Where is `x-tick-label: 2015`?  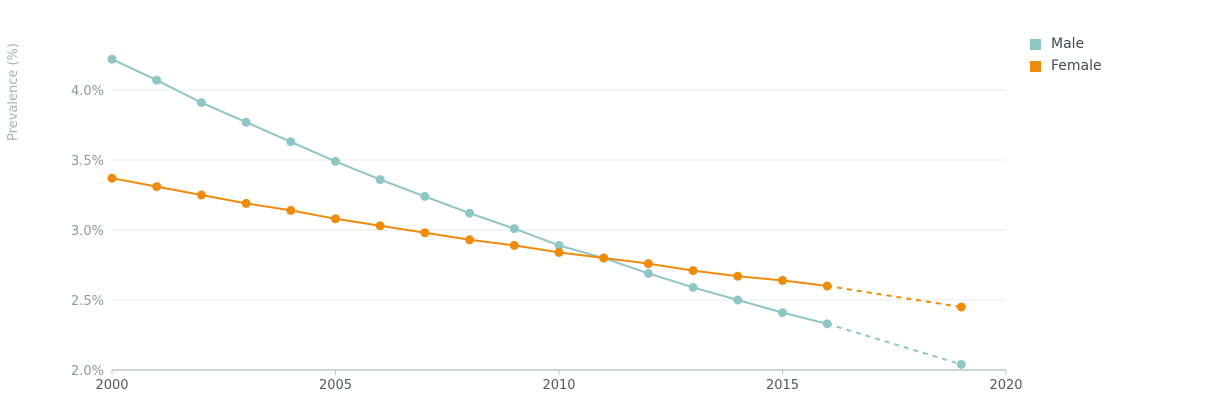 x-tick-label: 2015 is located at coordinates (782, 385).